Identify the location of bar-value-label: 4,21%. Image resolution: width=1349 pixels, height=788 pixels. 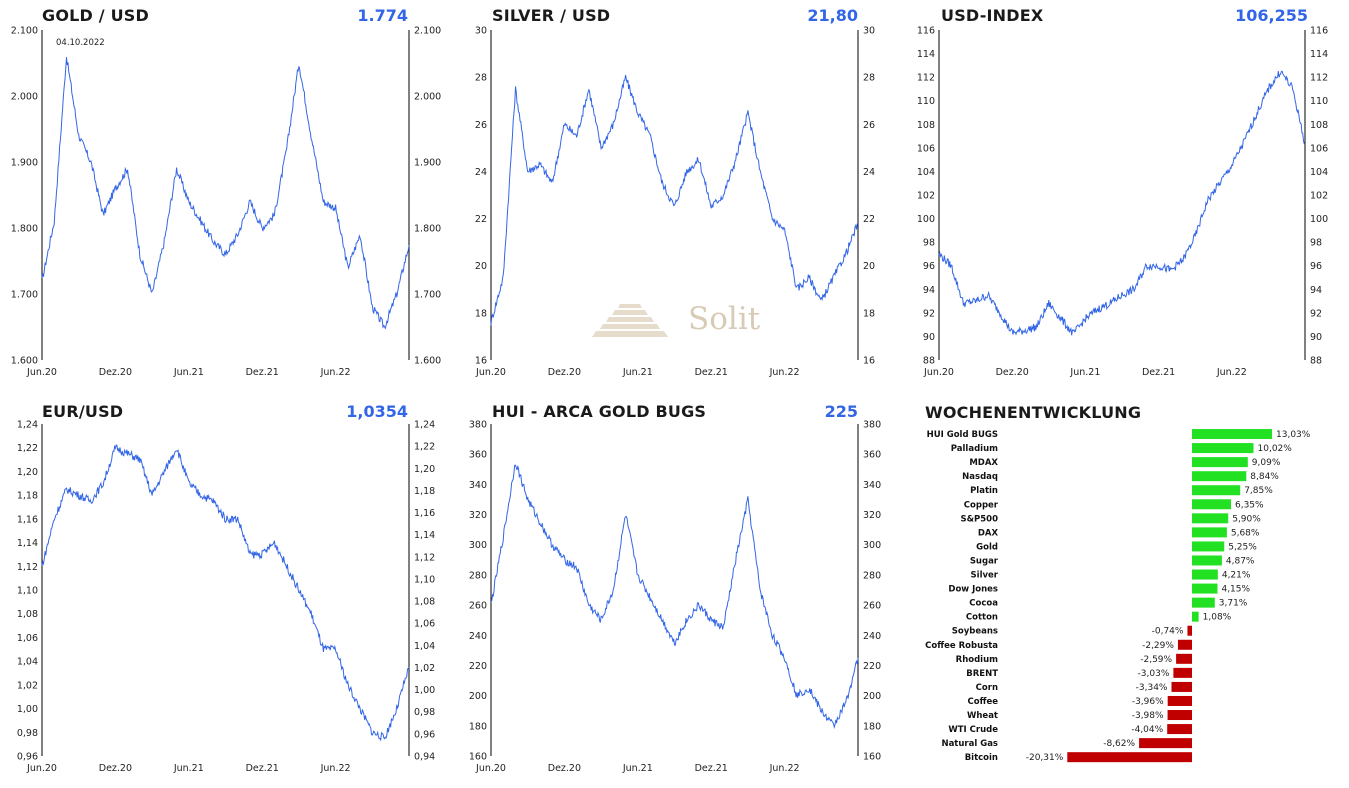
(1236, 576).